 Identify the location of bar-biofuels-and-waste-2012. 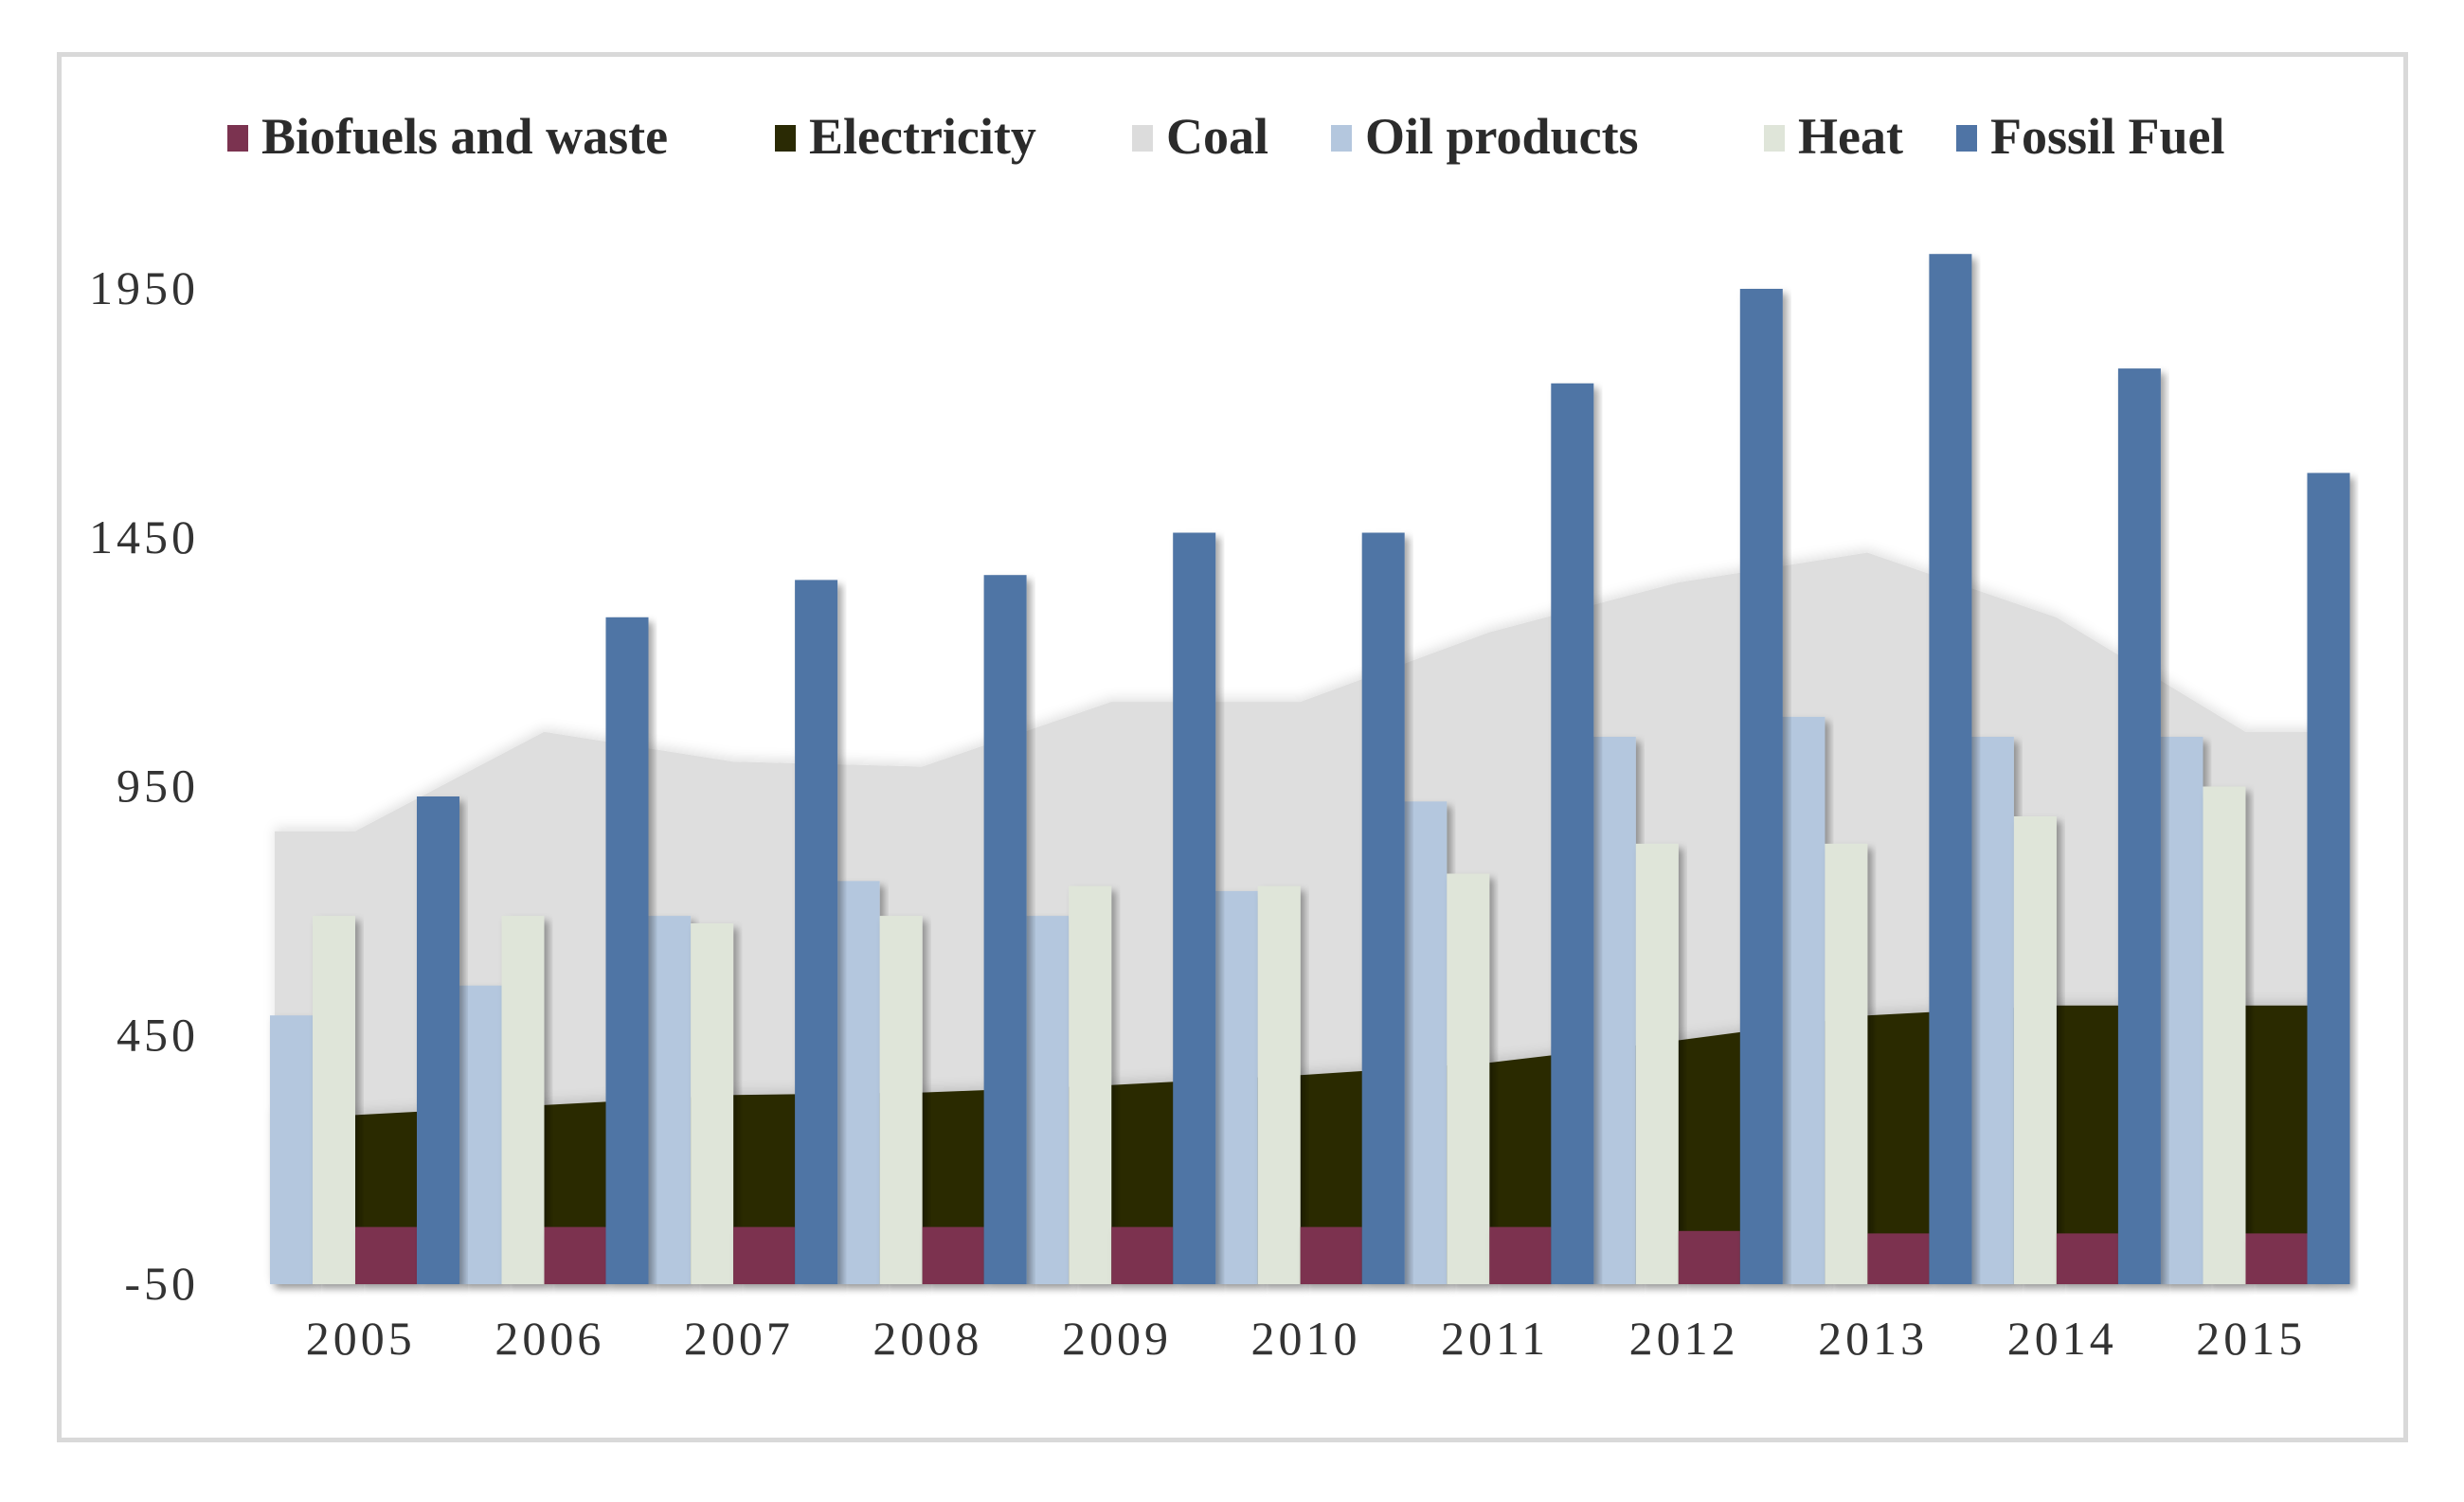
(1709, 1257).